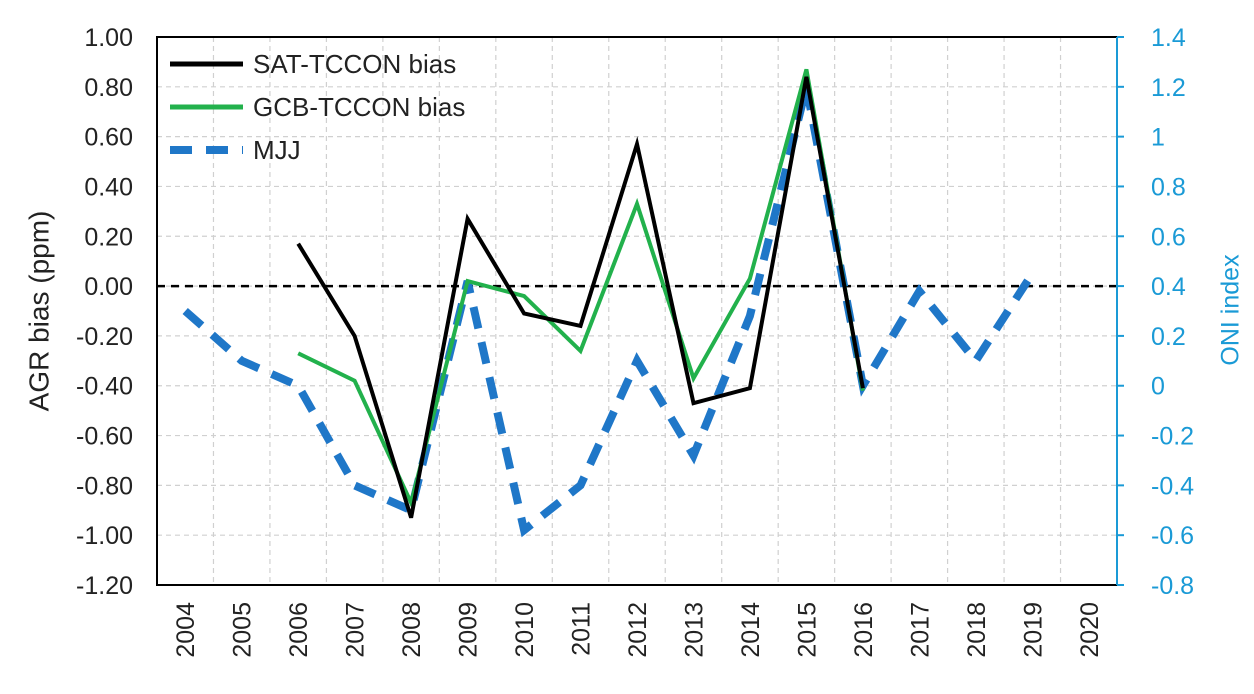  What do you see at coordinates (694, 630) in the screenshot?
I see `x-tick-label: 2013` at bounding box center [694, 630].